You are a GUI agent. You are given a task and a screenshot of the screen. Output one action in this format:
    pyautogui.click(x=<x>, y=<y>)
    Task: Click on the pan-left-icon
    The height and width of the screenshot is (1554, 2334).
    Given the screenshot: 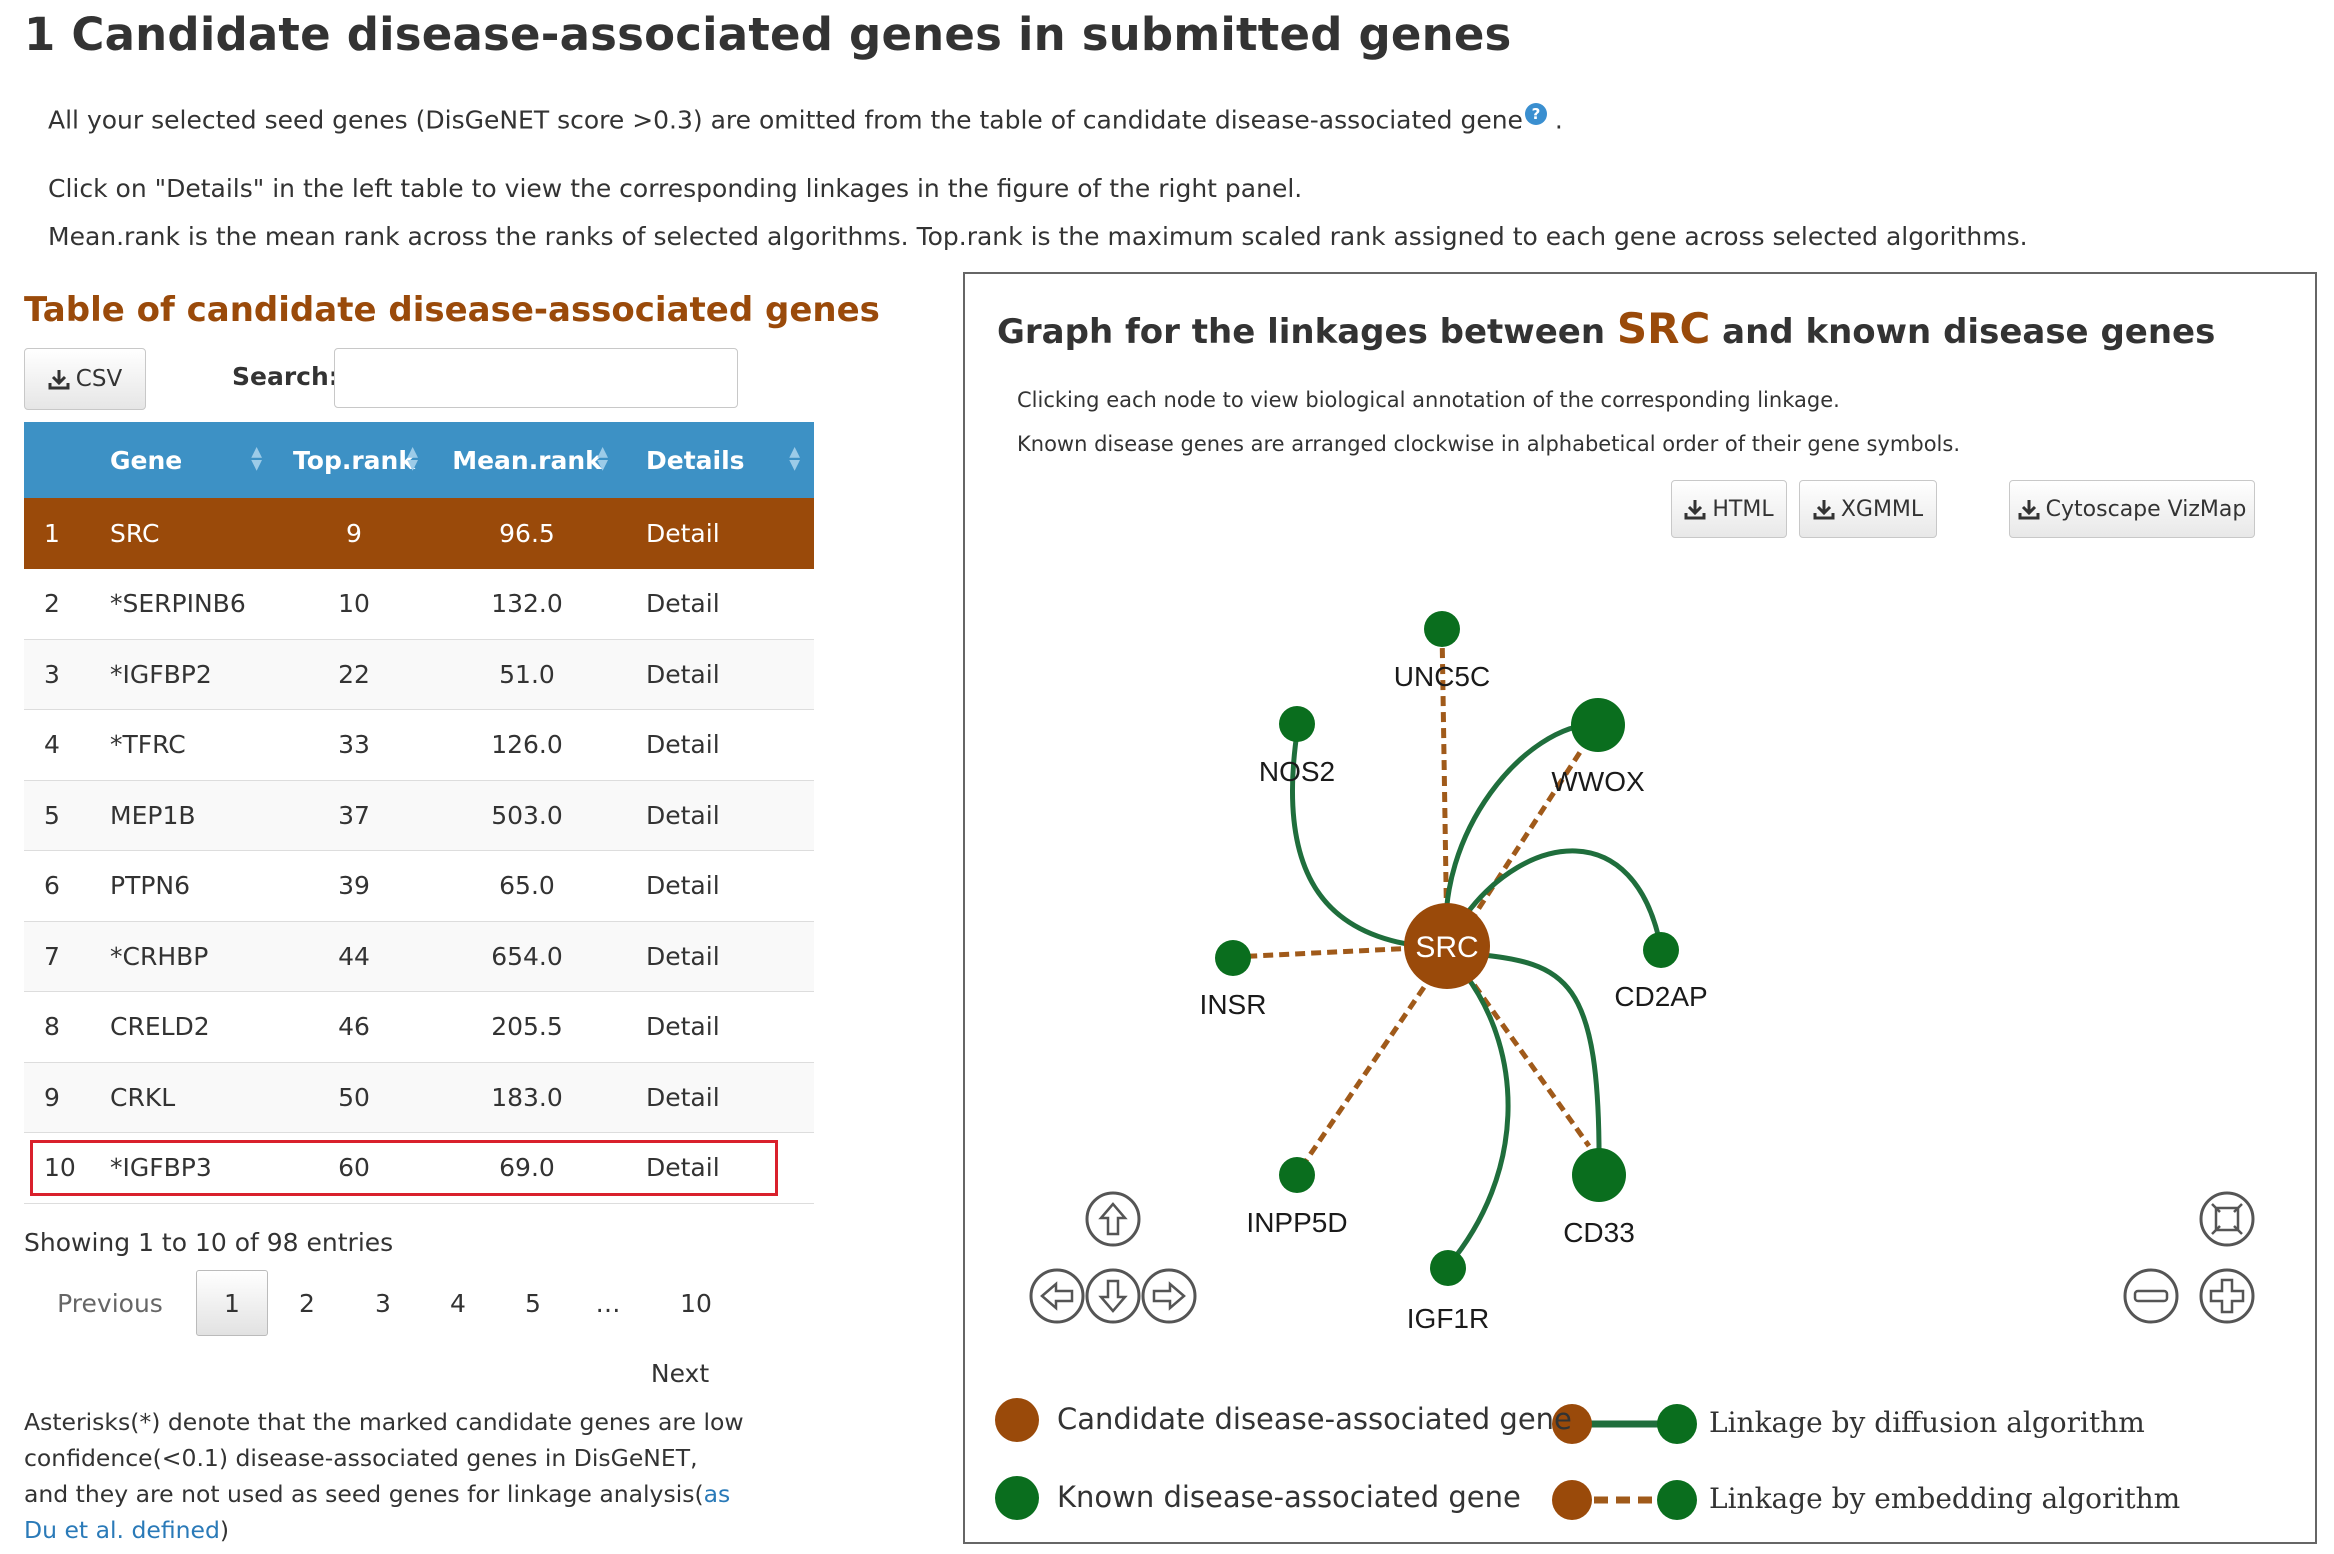 What is the action you would take?
    pyautogui.click(x=1057, y=1296)
    